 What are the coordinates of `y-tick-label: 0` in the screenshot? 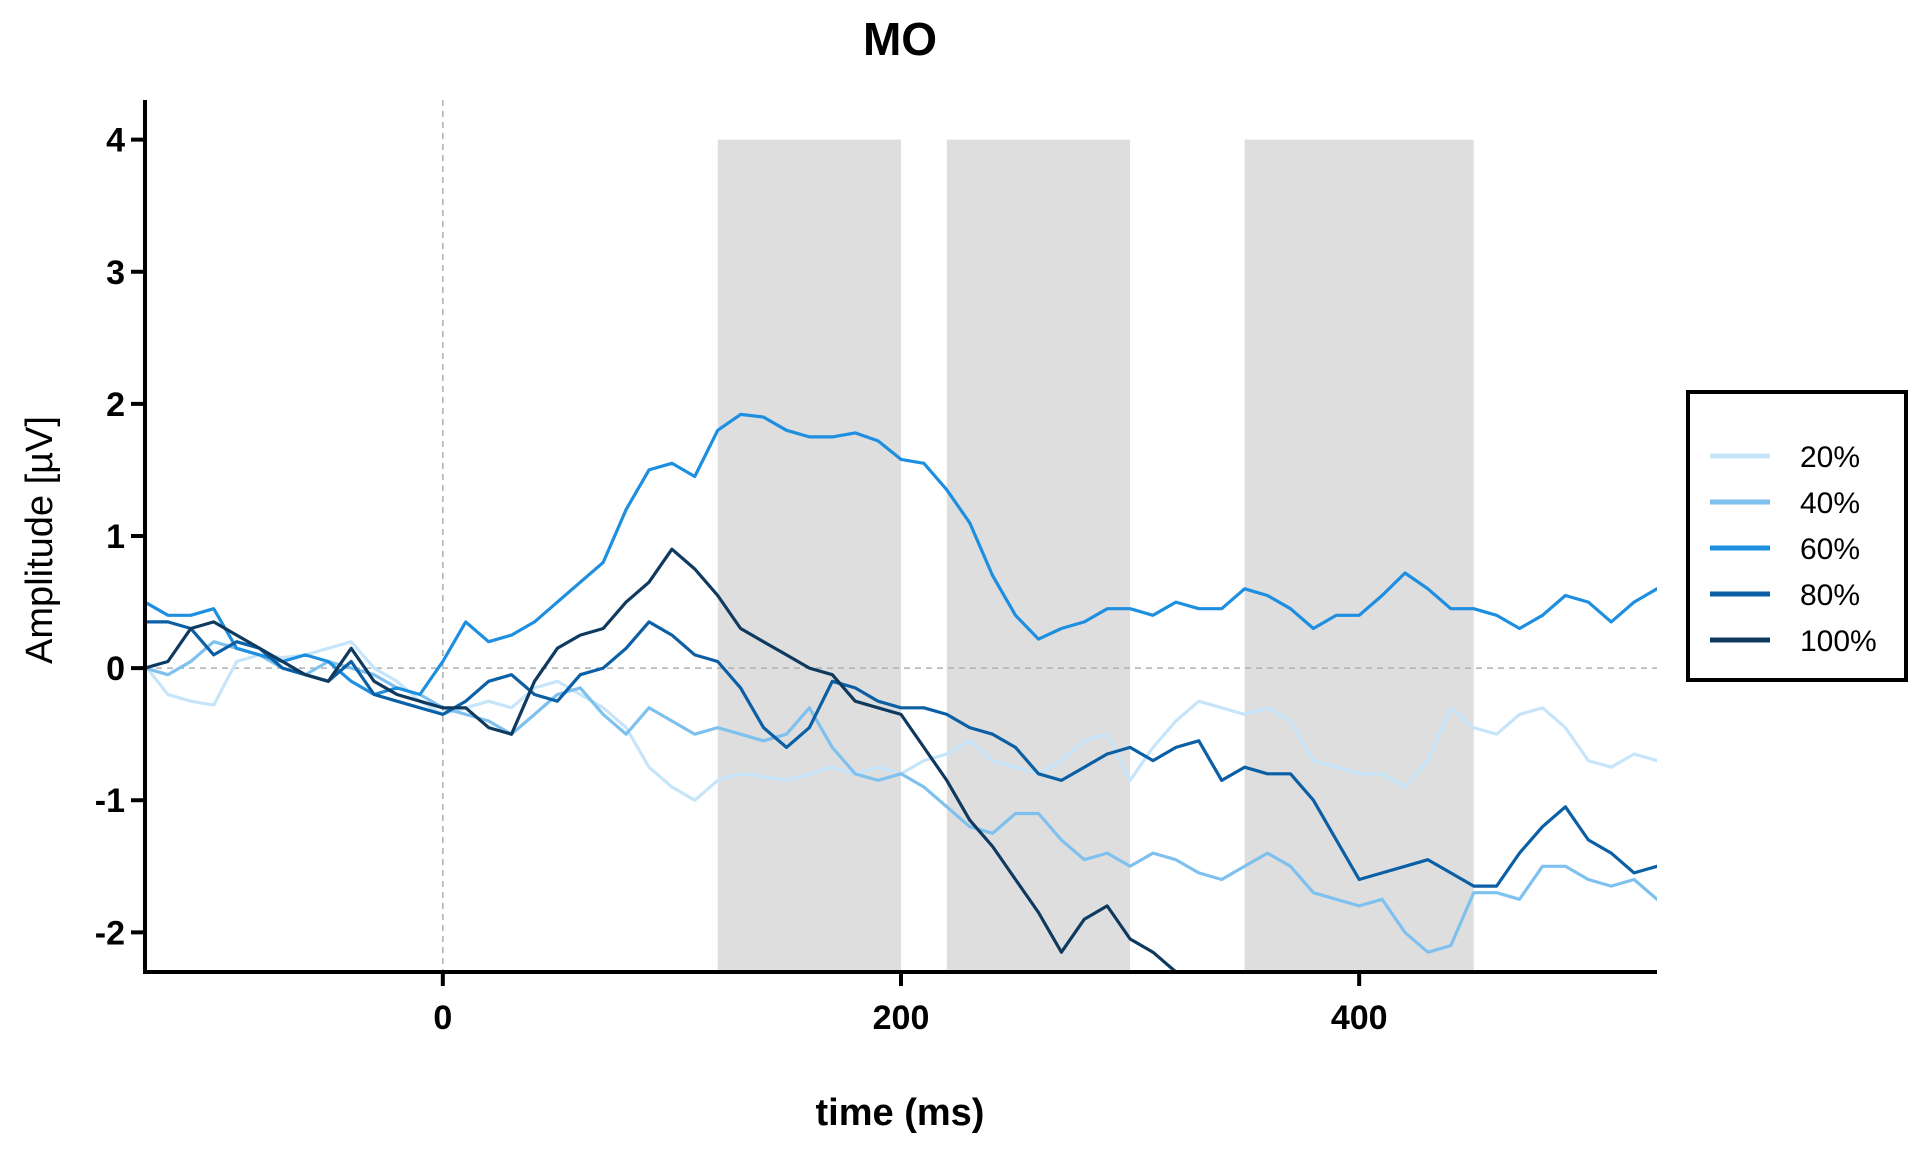 It's located at (115, 669).